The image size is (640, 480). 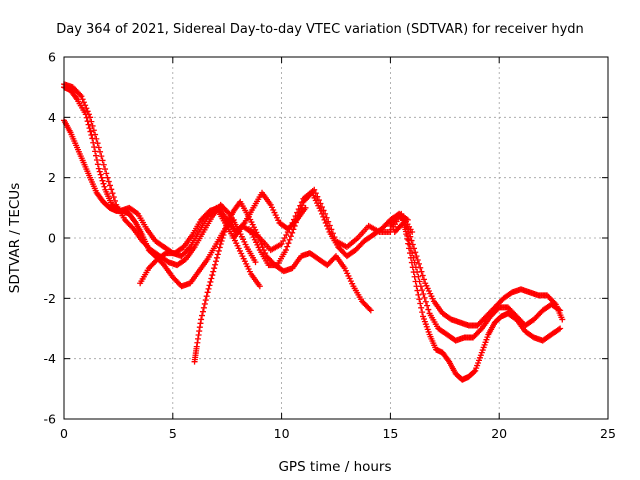 I want to click on series-track-j, so click(x=482, y=299).